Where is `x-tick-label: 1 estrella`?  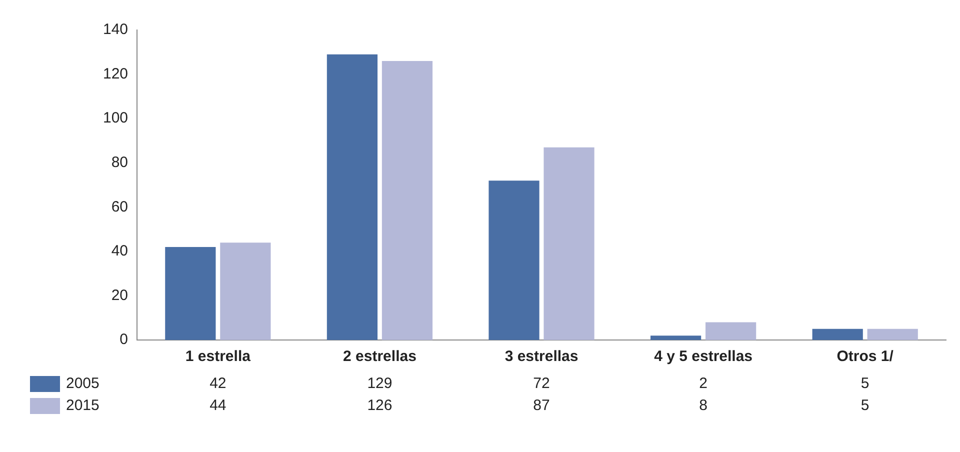 x-tick-label: 1 estrella is located at coordinates (218, 357).